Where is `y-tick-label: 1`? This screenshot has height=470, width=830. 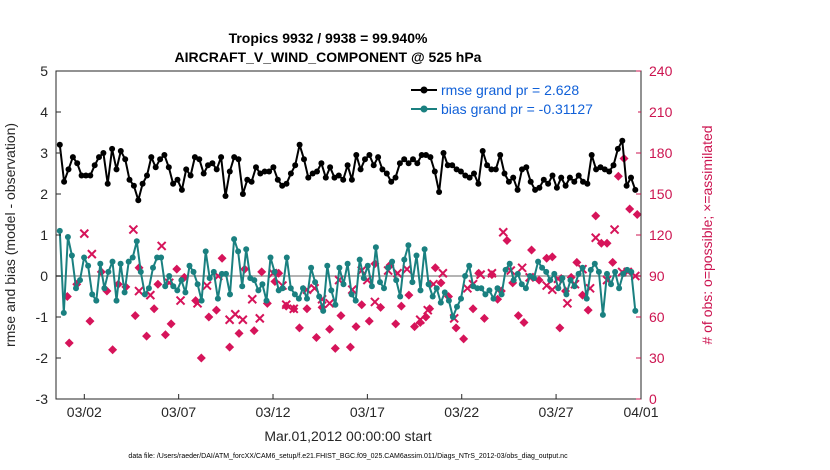 y-tick-label: 1 is located at coordinates (44, 235).